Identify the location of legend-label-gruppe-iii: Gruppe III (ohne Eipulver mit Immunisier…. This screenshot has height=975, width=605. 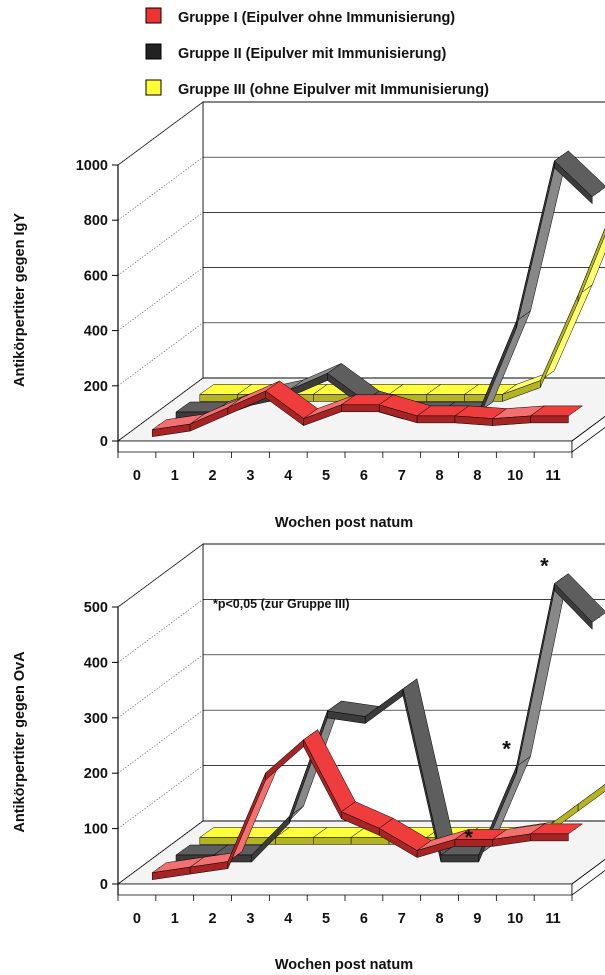
(333, 90).